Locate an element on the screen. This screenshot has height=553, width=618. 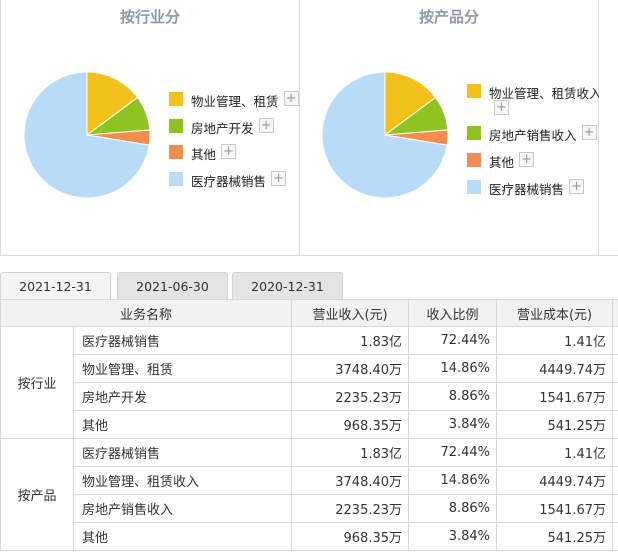
row-name: 房地产销售收入 is located at coordinates (182, 508).